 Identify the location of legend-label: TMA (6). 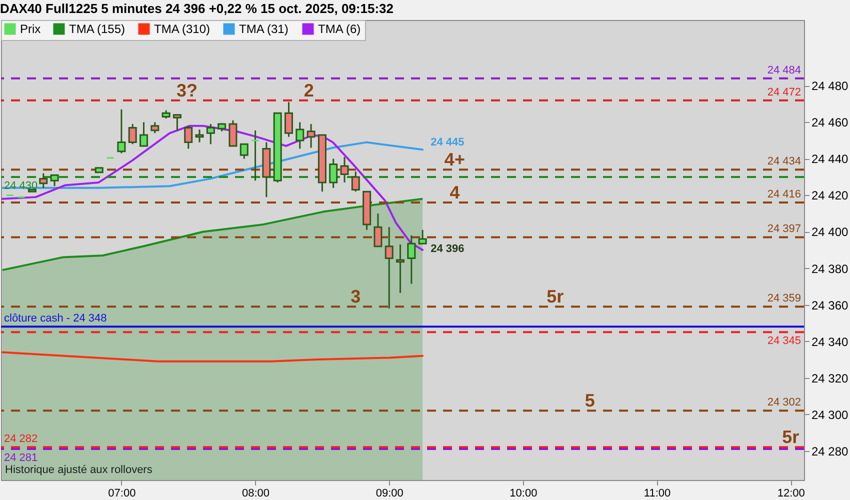
(339, 29).